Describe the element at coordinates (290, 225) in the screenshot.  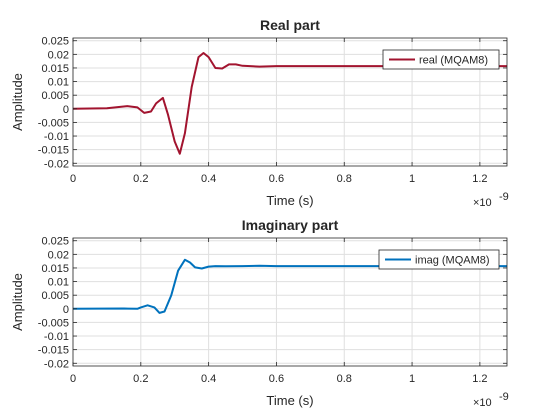
I see `chart-title: Imaginary part` at that location.